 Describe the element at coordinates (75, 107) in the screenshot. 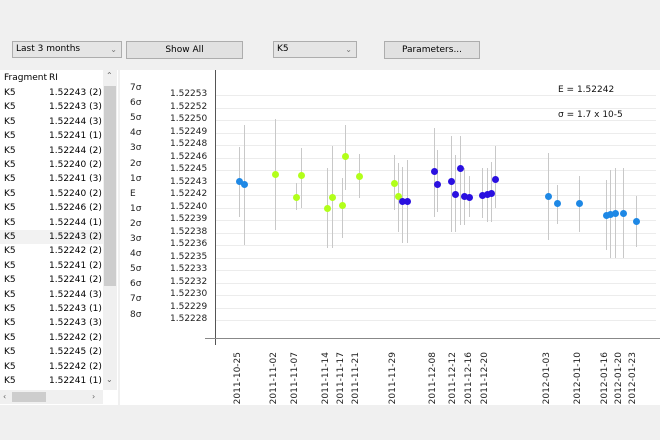

I see `ri-cell: 1.52243 (3)` at that location.